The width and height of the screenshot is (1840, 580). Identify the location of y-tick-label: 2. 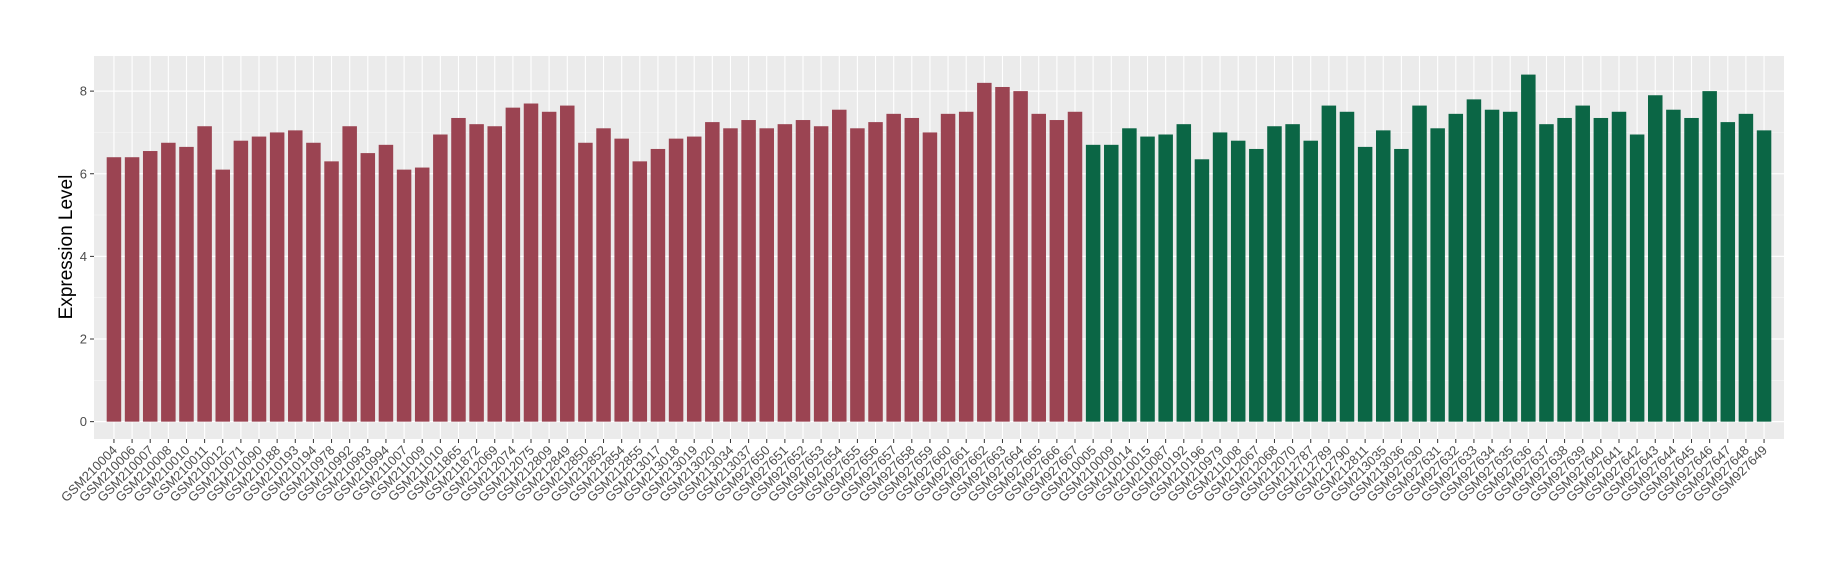
(83, 339).